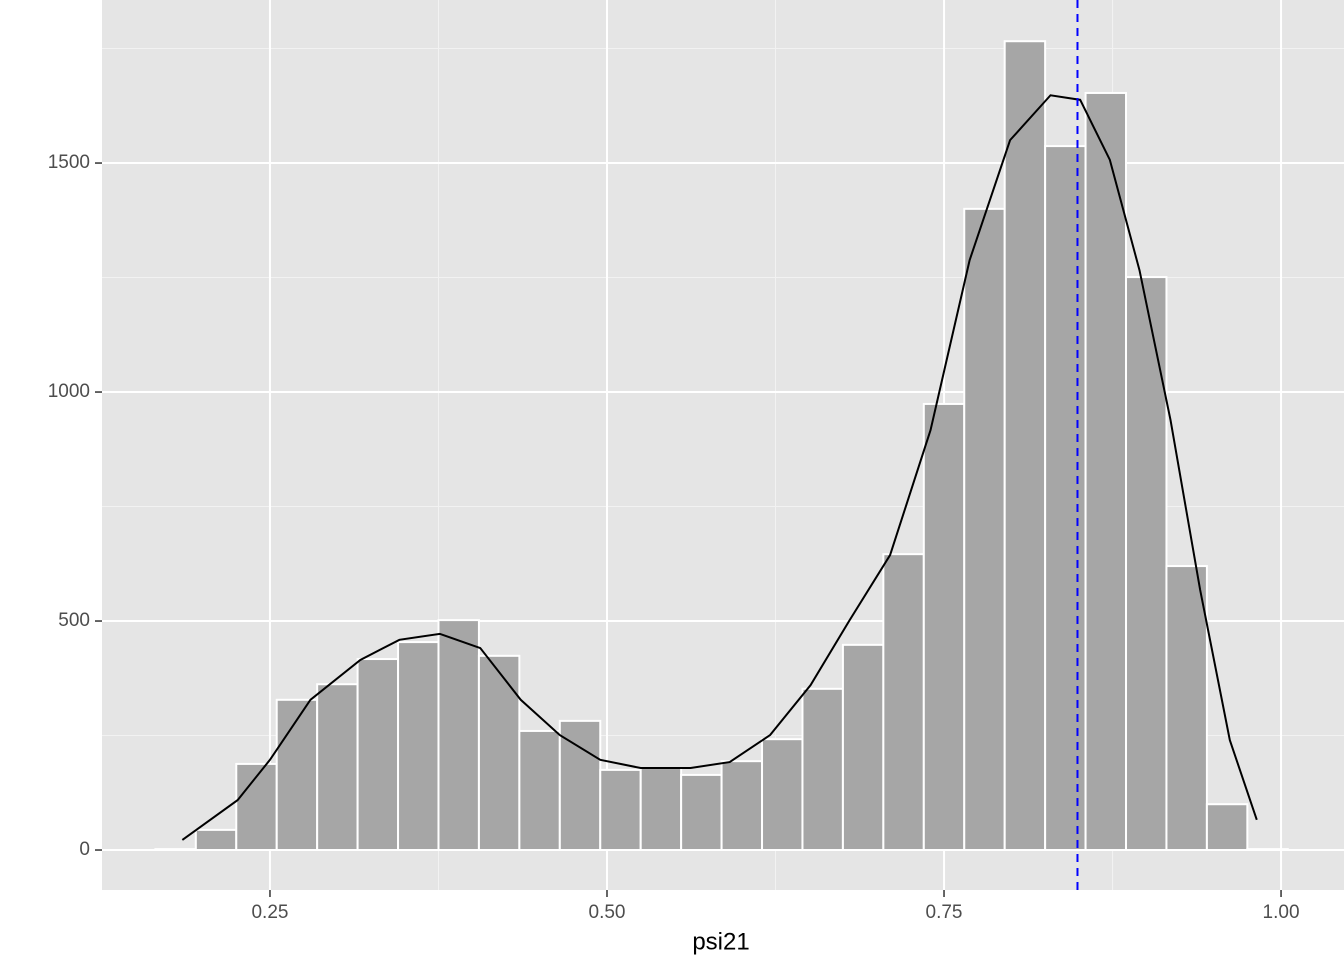 The image size is (1344, 960). What do you see at coordinates (1281, 912) in the screenshot?
I see `x-tick-label: 1.00` at bounding box center [1281, 912].